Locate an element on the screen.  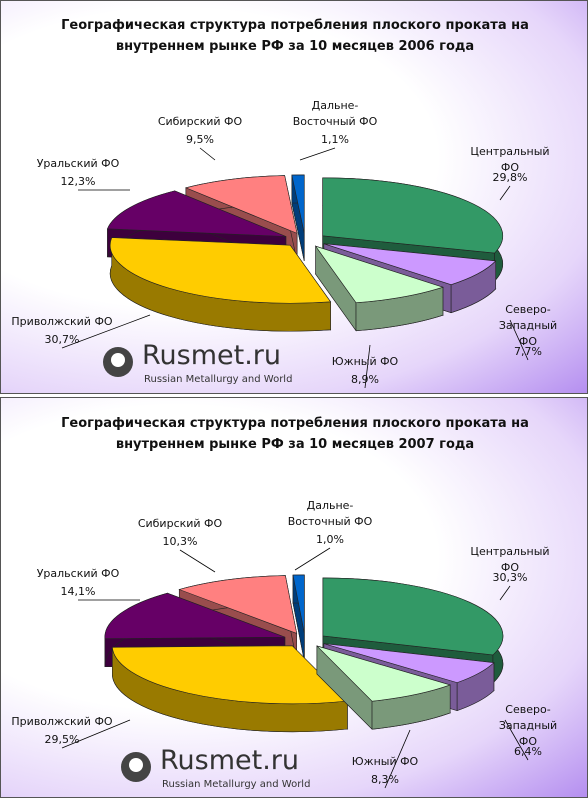
slice-value-label: 29,8% is located at coordinates (510, 177).